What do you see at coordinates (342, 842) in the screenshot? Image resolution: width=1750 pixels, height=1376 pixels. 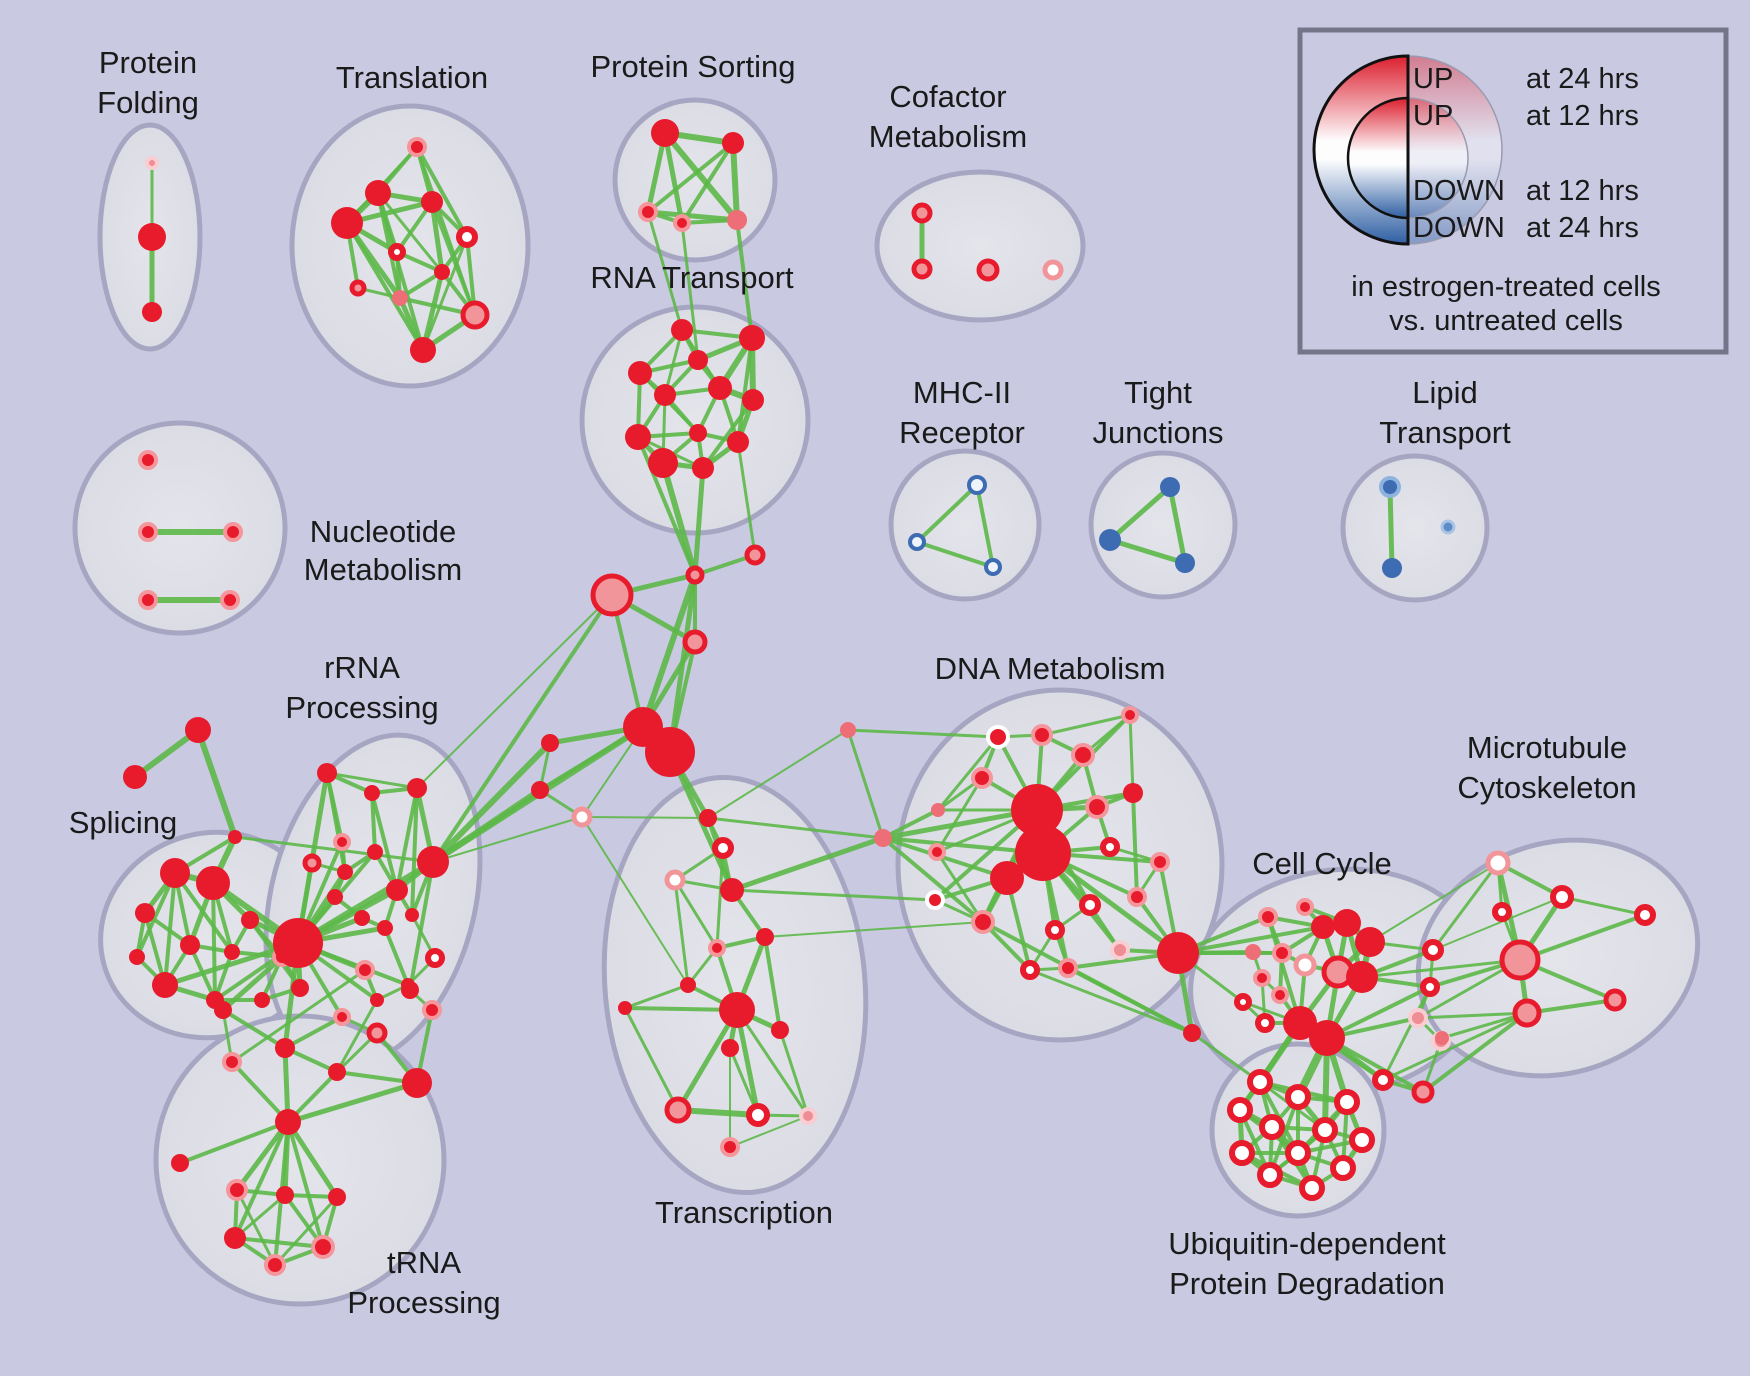 I see `gene-node-q3` at bounding box center [342, 842].